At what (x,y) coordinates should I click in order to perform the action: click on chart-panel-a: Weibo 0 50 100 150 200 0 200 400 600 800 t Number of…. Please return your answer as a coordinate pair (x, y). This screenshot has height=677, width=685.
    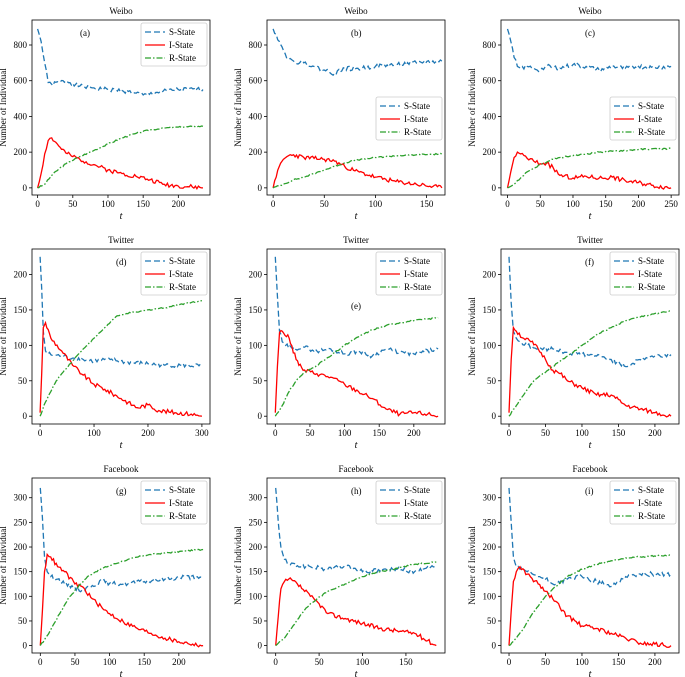
    Looking at the image, I should click on (105, 114).